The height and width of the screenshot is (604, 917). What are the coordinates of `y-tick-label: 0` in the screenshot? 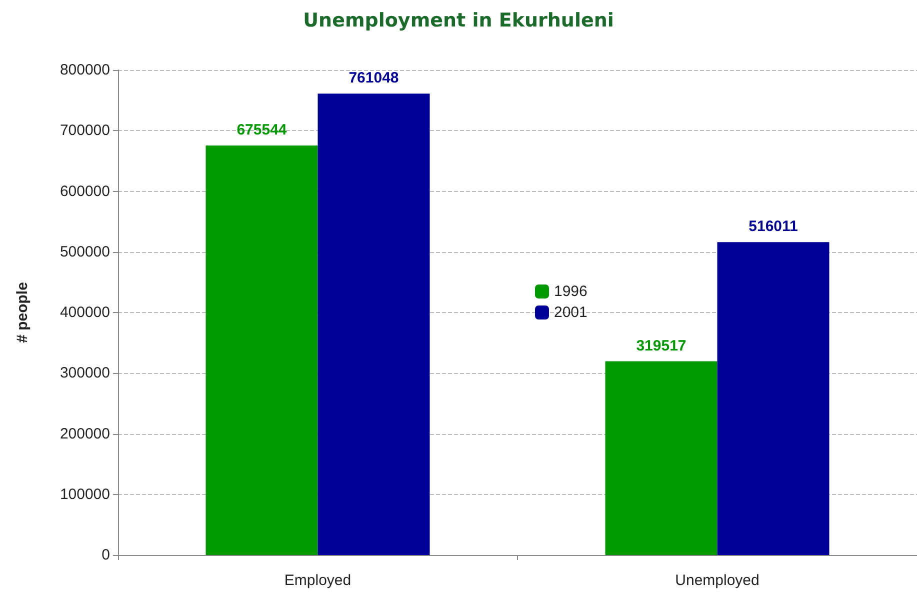 It's located at (106, 555).